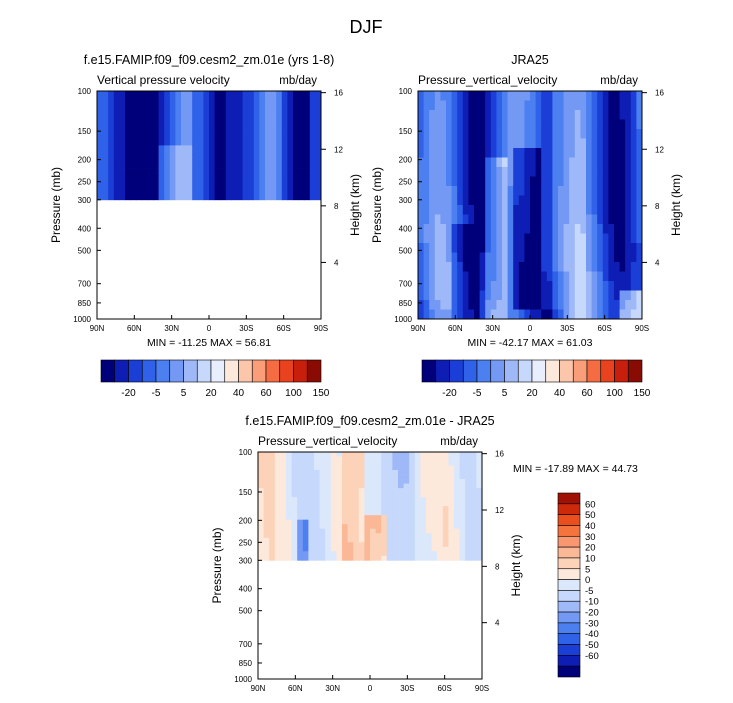 The height and width of the screenshot is (703, 733). What do you see at coordinates (246, 663) in the screenshot?
I see `y-tick-label: 850` at bounding box center [246, 663].